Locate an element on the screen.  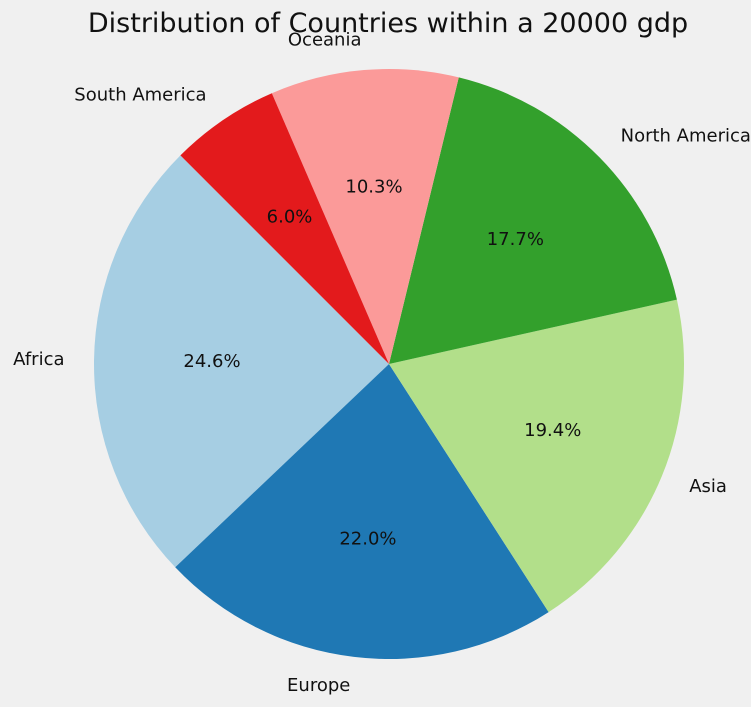
slice-label-oceania: Oceania is located at coordinates (325, 40).